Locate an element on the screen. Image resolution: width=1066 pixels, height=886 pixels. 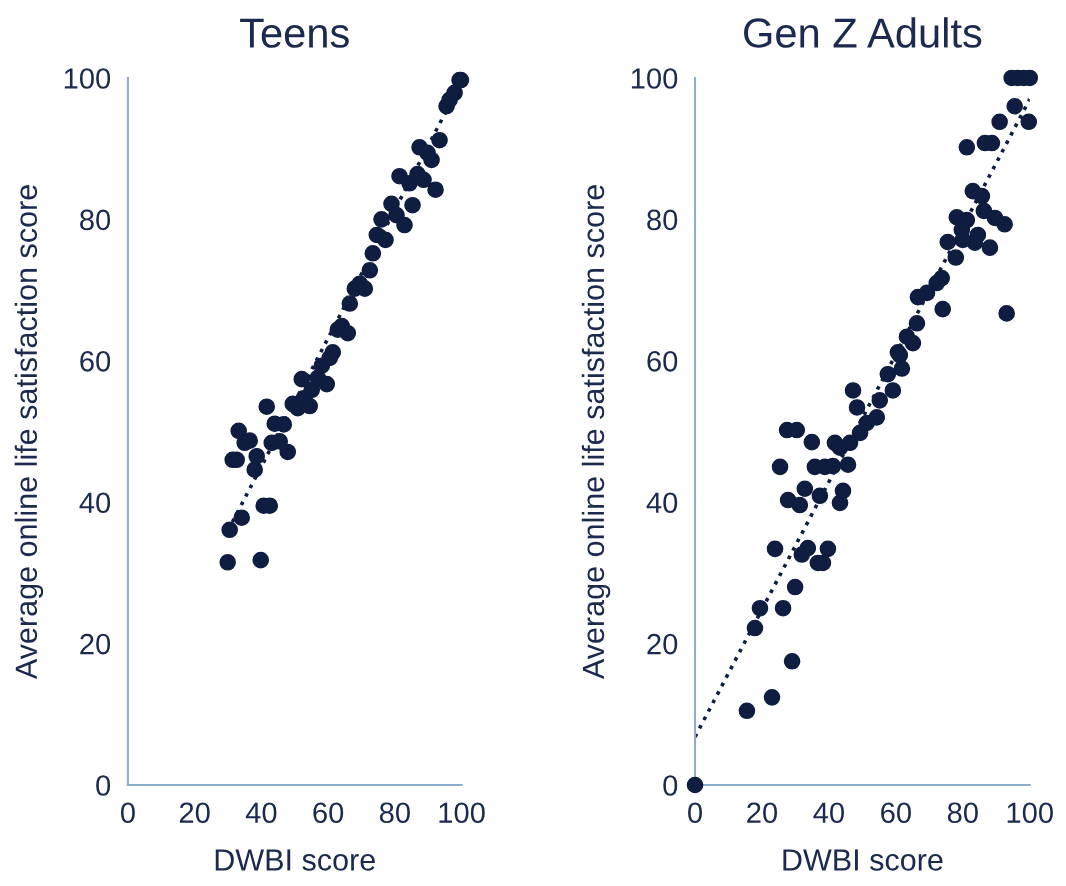
chart-title: Gen Z Adults is located at coordinates (863, 32).